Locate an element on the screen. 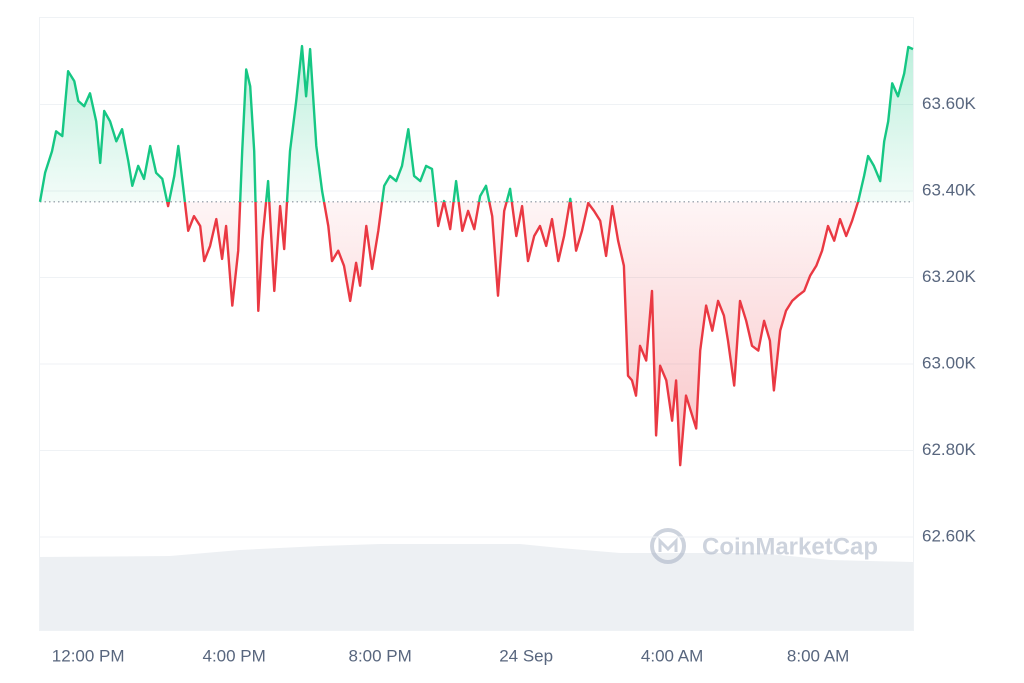 This screenshot has width=1024, height=683. x-tick-label: 8:00 PM is located at coordinates (379, 655).